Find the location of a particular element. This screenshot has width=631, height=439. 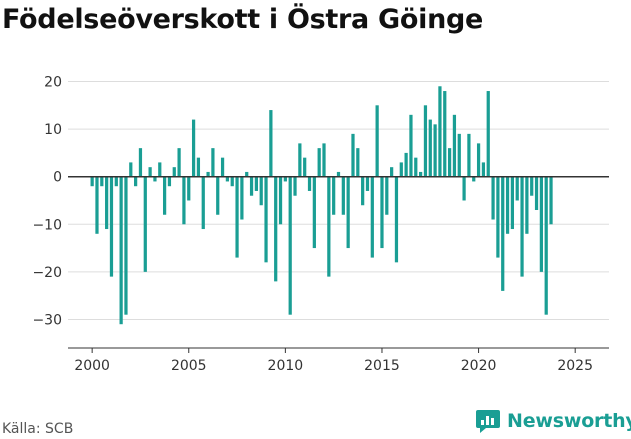

y-tick-label: 0 is located at coordinates (57, 178).